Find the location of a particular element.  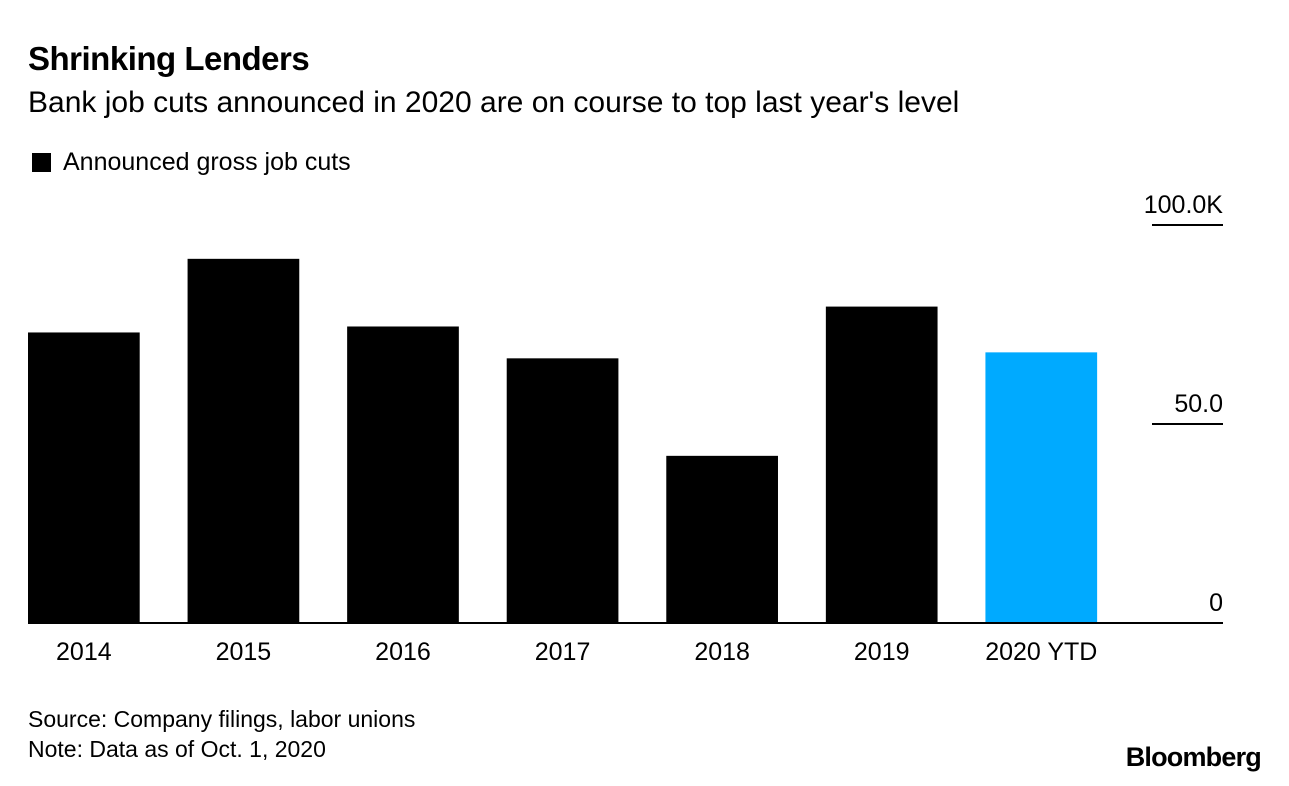

bar-2018 is located at coordinates (722, 539).